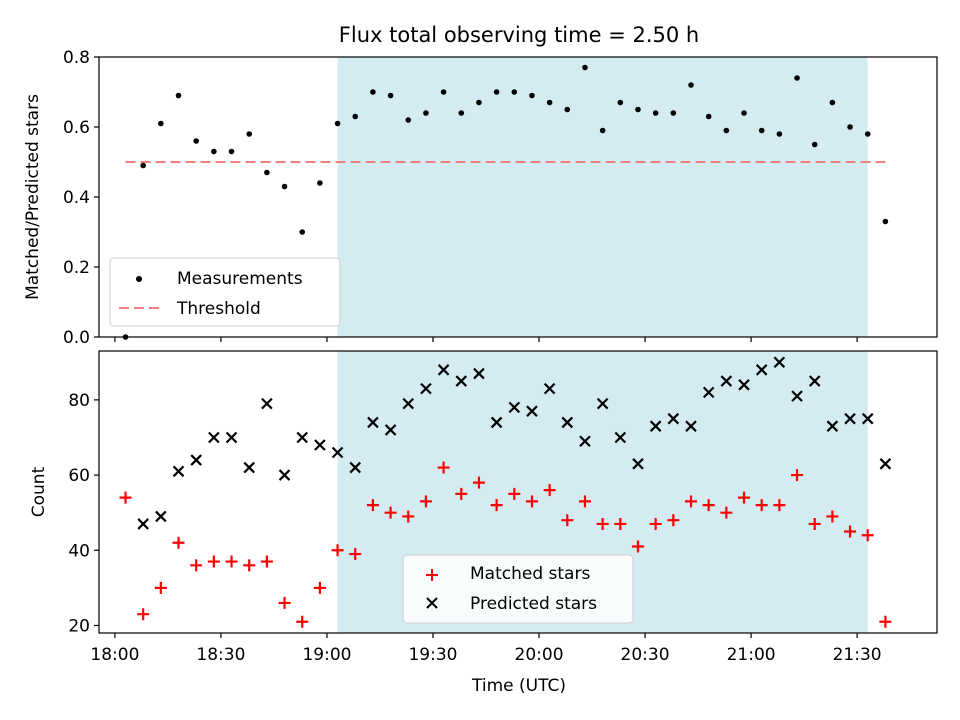 This screenshot has height=720, width=960. What do you see at coordinates (83, 513) in the screenshot?
I see `bottom-y-axis: 20 40 60 80` at bounding box center [83, 513].